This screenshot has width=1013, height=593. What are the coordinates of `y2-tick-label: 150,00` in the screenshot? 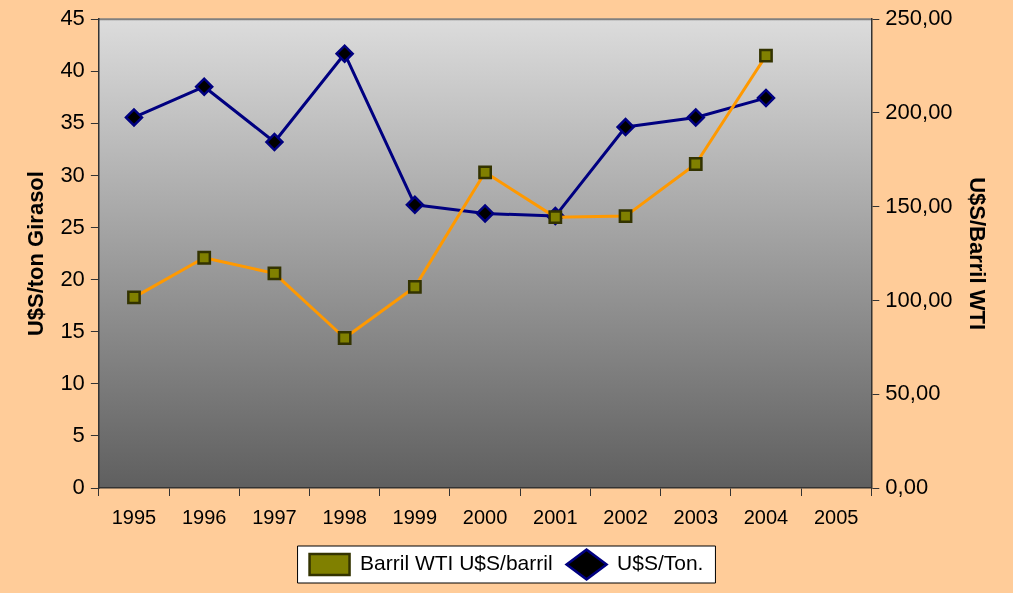 It's located at (919, 205).